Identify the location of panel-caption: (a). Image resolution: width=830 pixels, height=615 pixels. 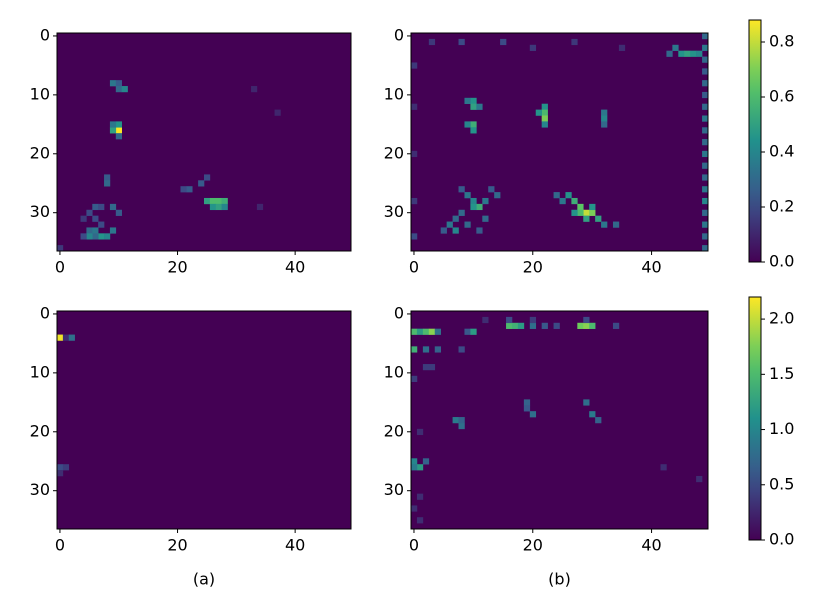
(204, 579).